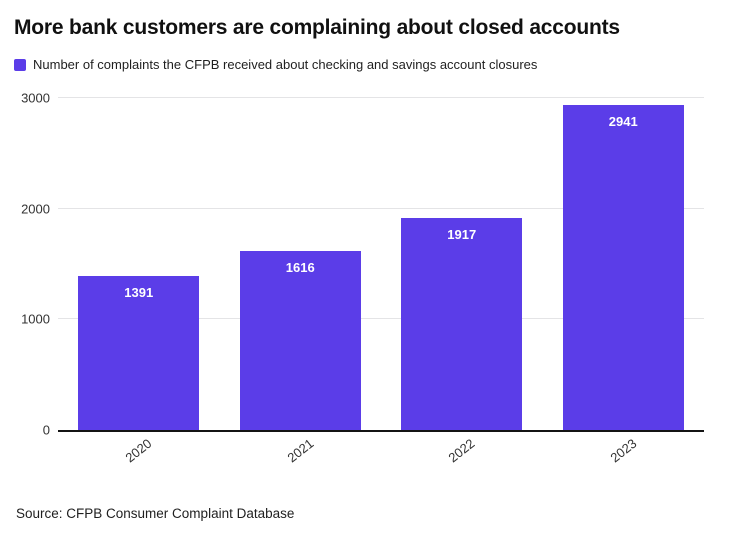 The image size is (740, 535). I want to click on x-axis-tick-label: 2020, so click(138, 450).